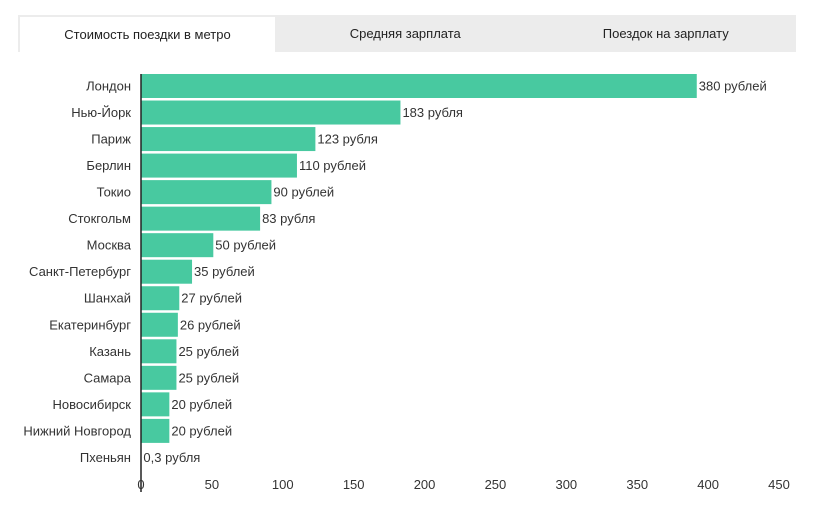 Image resolution: width=820 pixels, height=518 pixels. Describe the element at coordinates (637, 484) in the screenshot. I see `x-tick-label: 350` at that location.